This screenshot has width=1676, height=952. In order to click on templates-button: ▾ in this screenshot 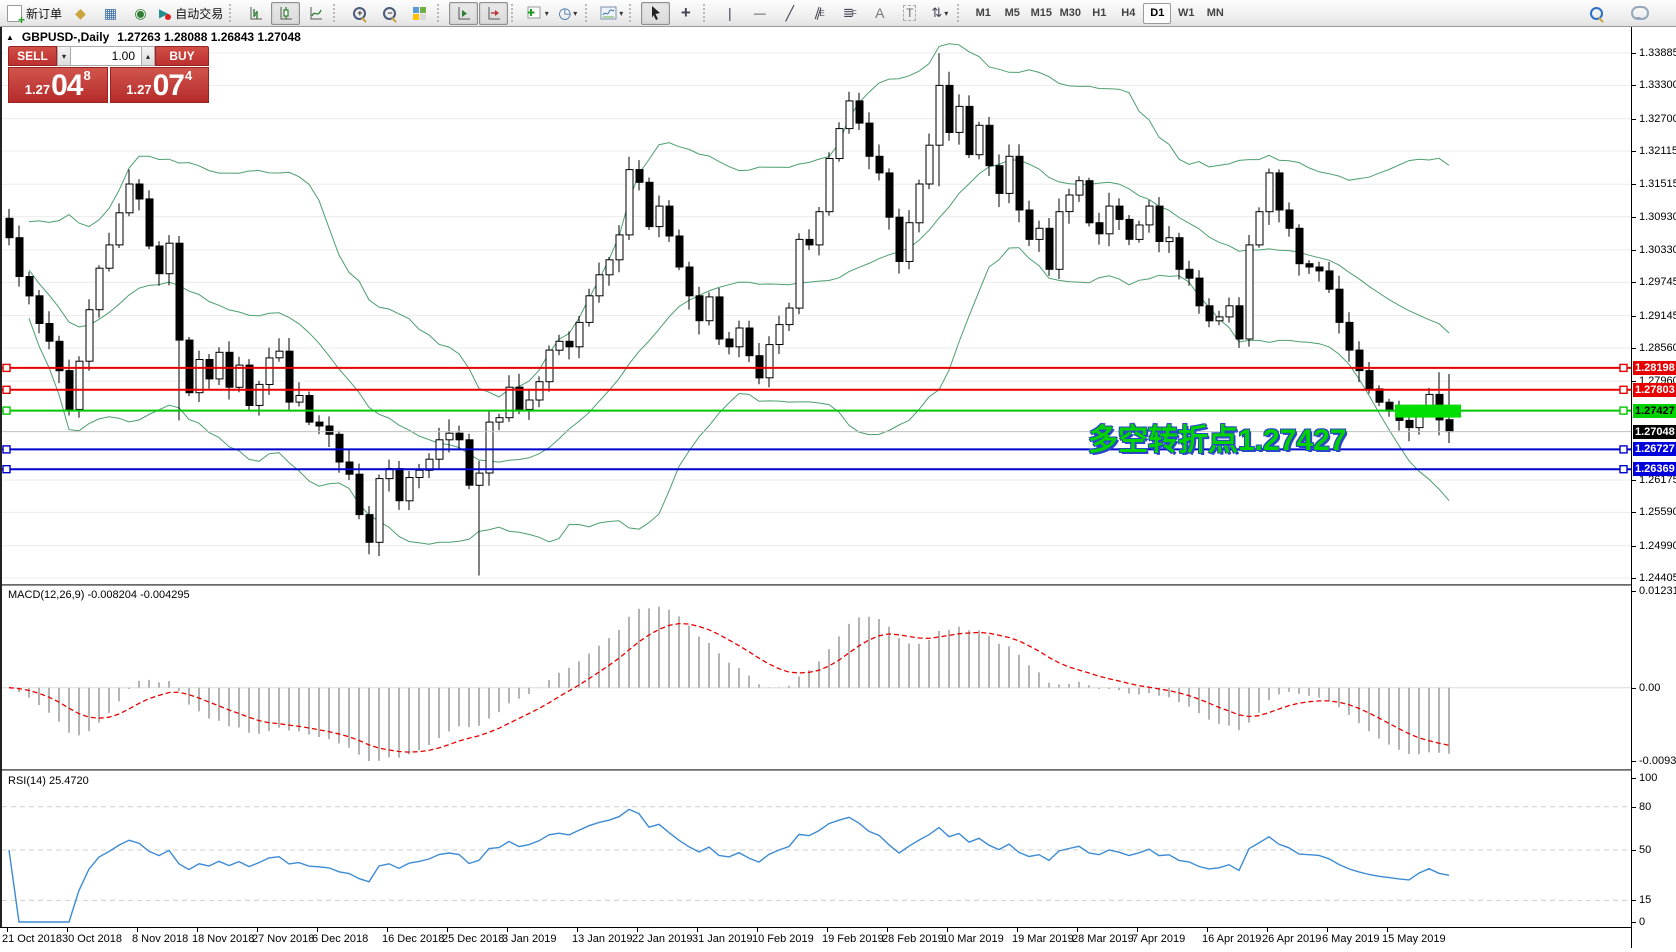, I will do `click(611, 13)`.